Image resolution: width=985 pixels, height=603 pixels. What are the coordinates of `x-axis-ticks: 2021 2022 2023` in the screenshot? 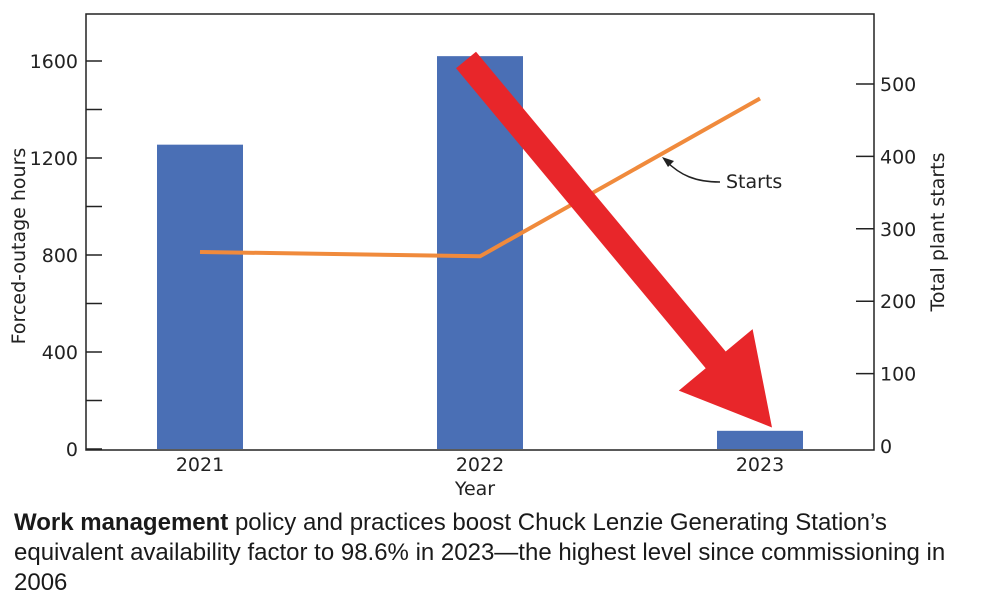 It's located at (480, 465).